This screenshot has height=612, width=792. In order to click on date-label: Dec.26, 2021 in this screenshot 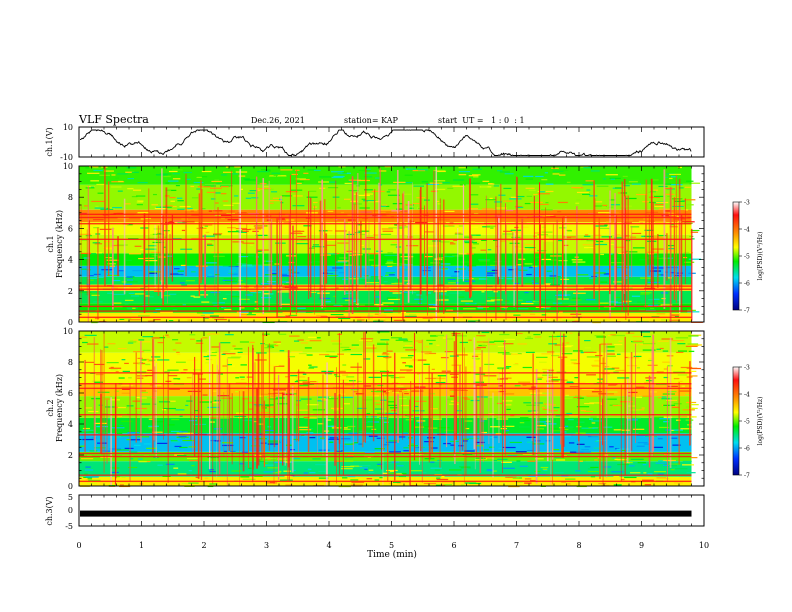, I will do `click(278, 120)`.